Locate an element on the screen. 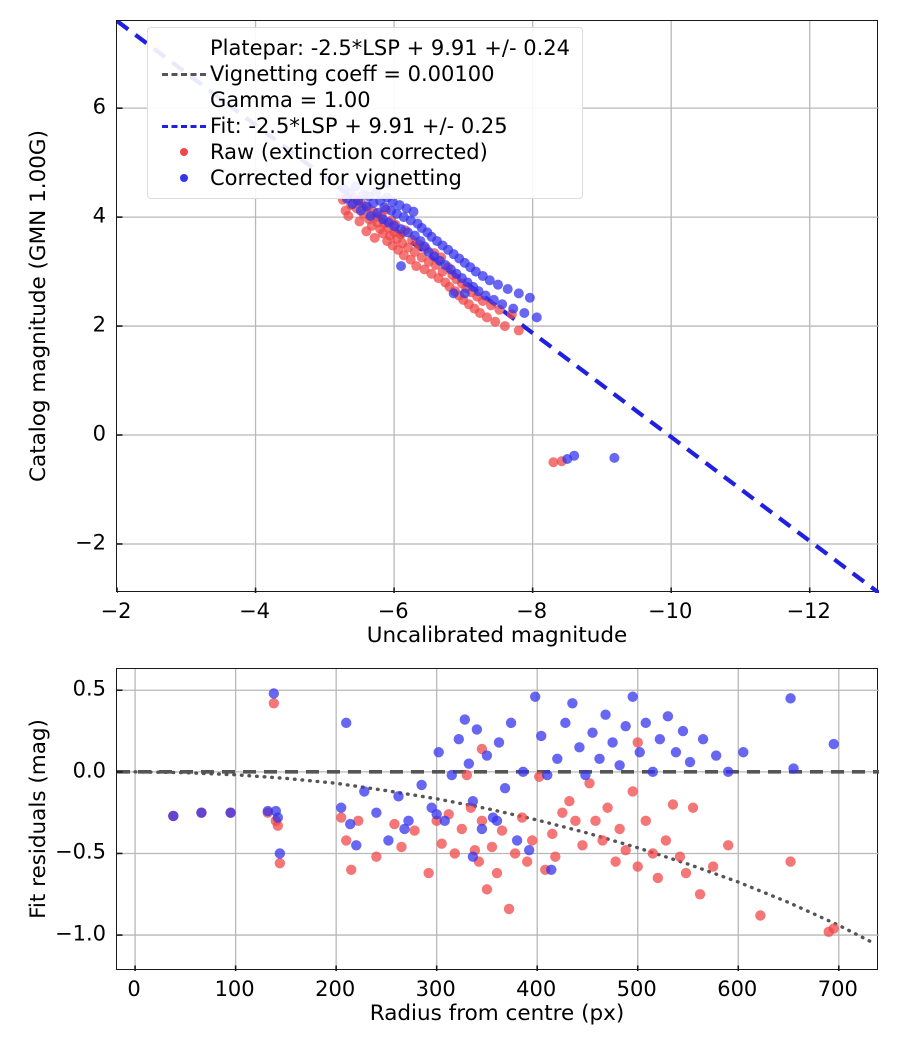 The width and height of the screenshot is (900, 1050). x-tick-label: −2 is located at coordinates (116, 611).